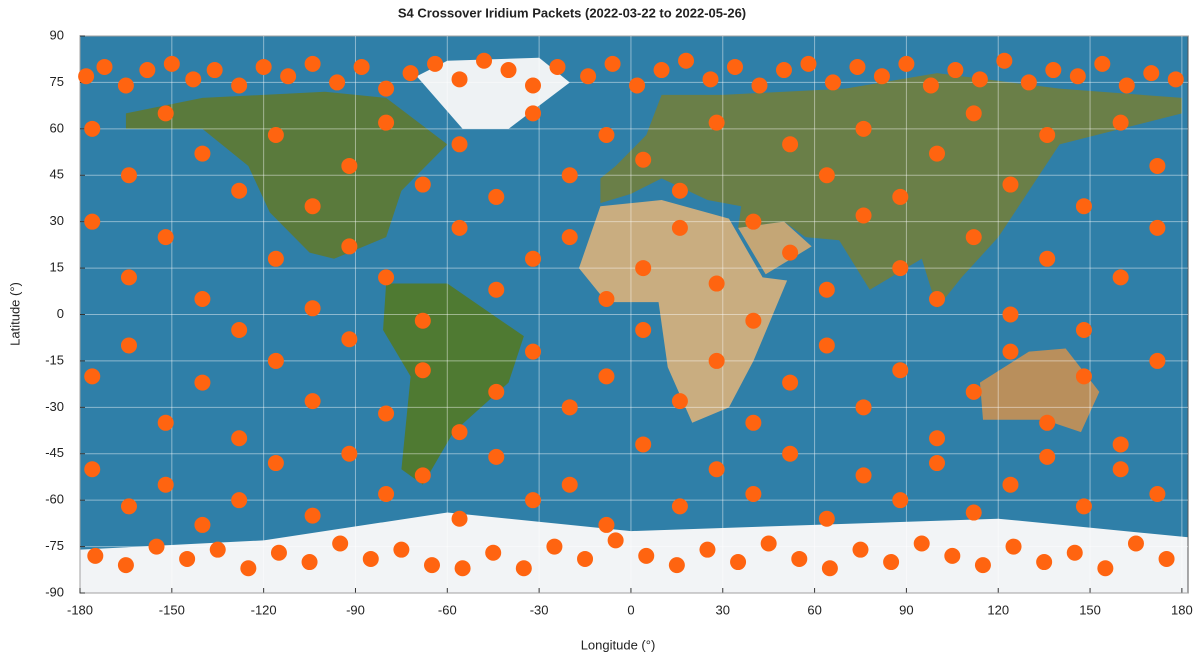 This screenshot has width=1204, height=657. Describe the element at coordinates (814, 609) in the screenshot. I see `x-tick-label: 60` at that location.